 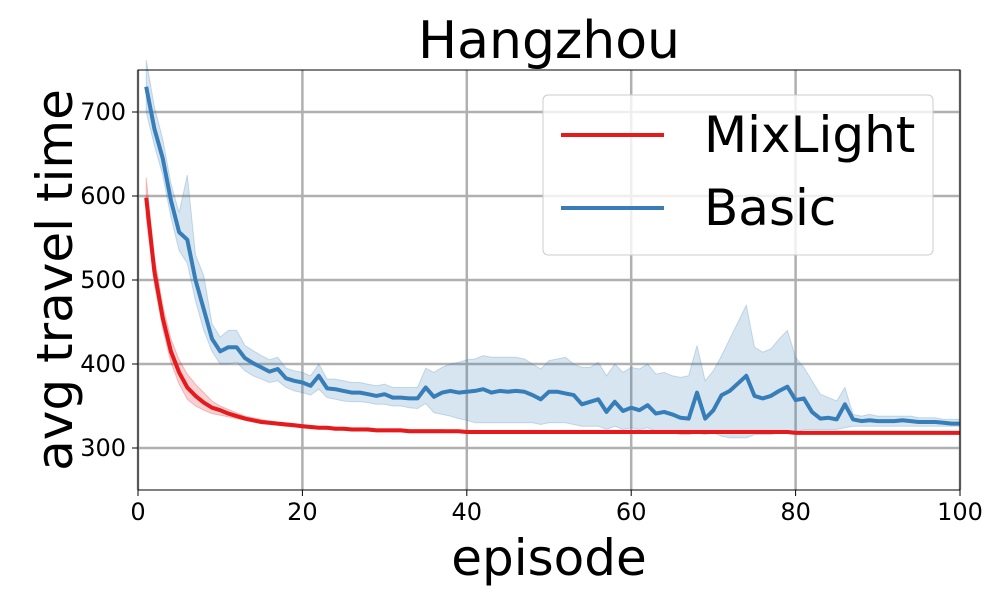 What do you see at coordinates (103, 364) in the screenshot?
I see `y-tick-label: 400` at bounding box center [103, 364].